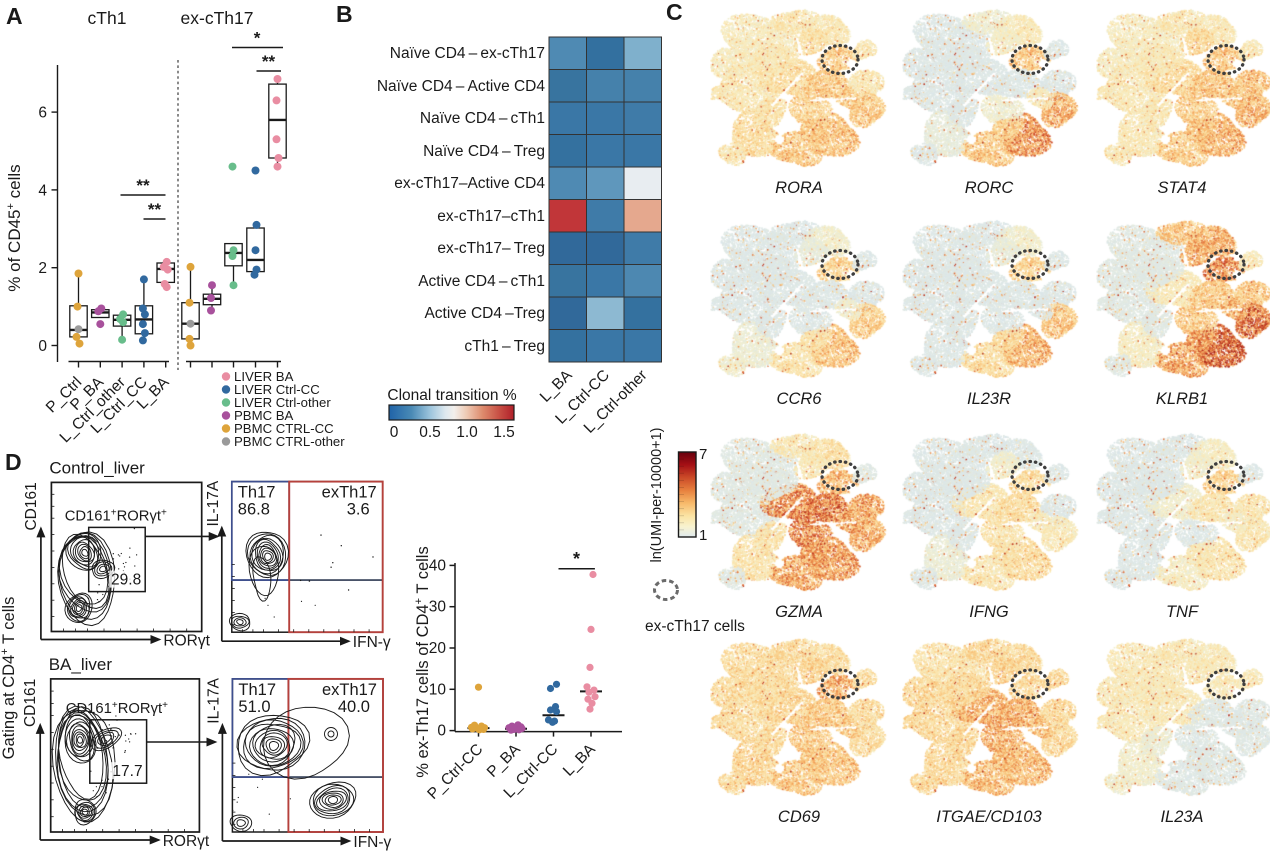 The width and height of the screenshot is (1270, 856). Describe the element at coordinates (9, 678) in the screenshot. I see `svg-text: Gating at CD4+ T cells` at that location.